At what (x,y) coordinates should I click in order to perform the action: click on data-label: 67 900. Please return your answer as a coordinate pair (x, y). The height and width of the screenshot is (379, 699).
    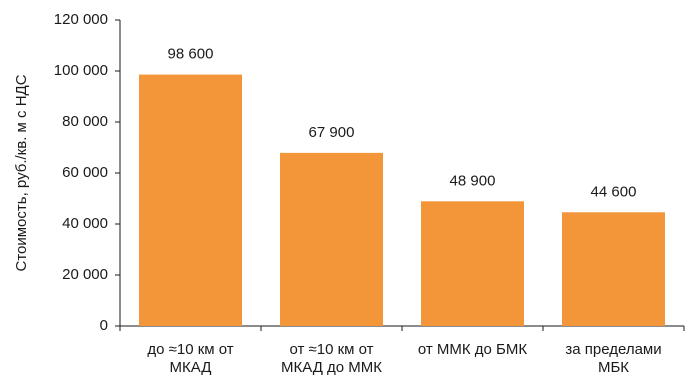
    Looking at the image, I should click on (332, 132).